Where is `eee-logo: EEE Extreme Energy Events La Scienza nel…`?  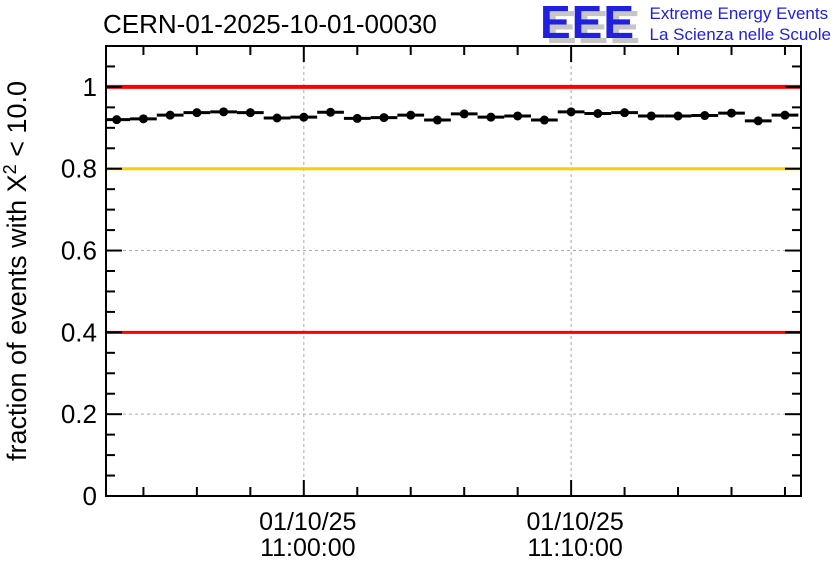
eee-logo: EEE Extreme Energy Events La Scienza nel… is located at coordinates (685, 22).